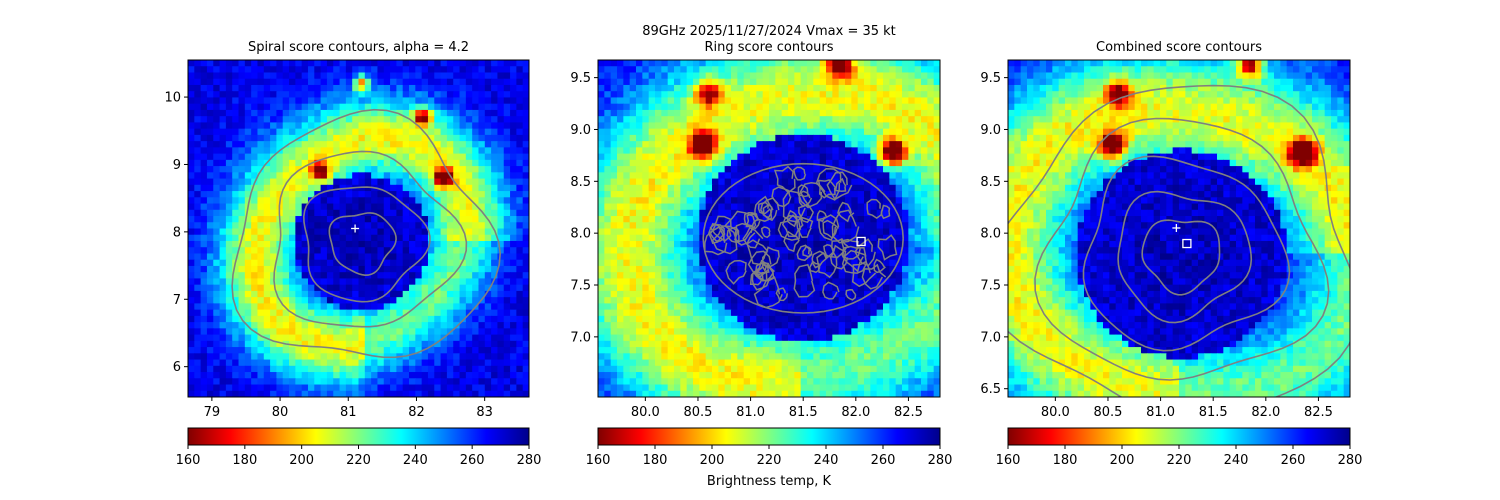 The height and width of the screenshot is (500, 1500). What do you see at coordinates (803, 238) in the screenshot?
I see `ring-contours` at bounding box center [803, 238].